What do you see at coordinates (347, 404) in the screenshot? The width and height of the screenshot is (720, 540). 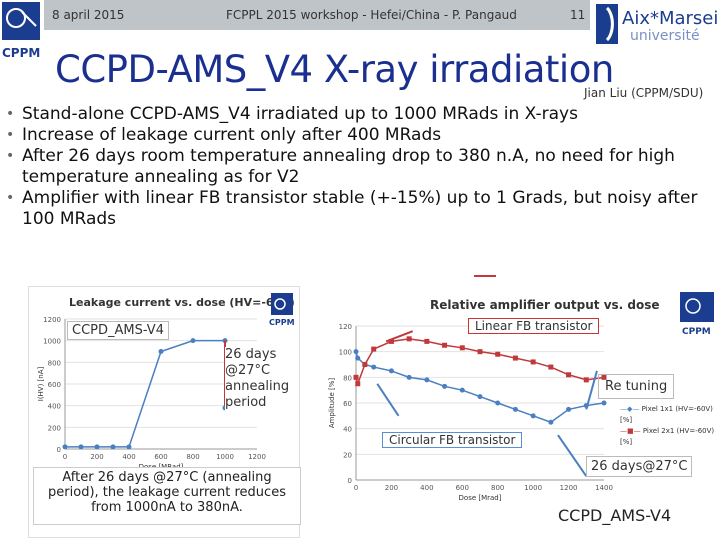 I see `y-tick-label: 60` at bounding box center [347, 404].